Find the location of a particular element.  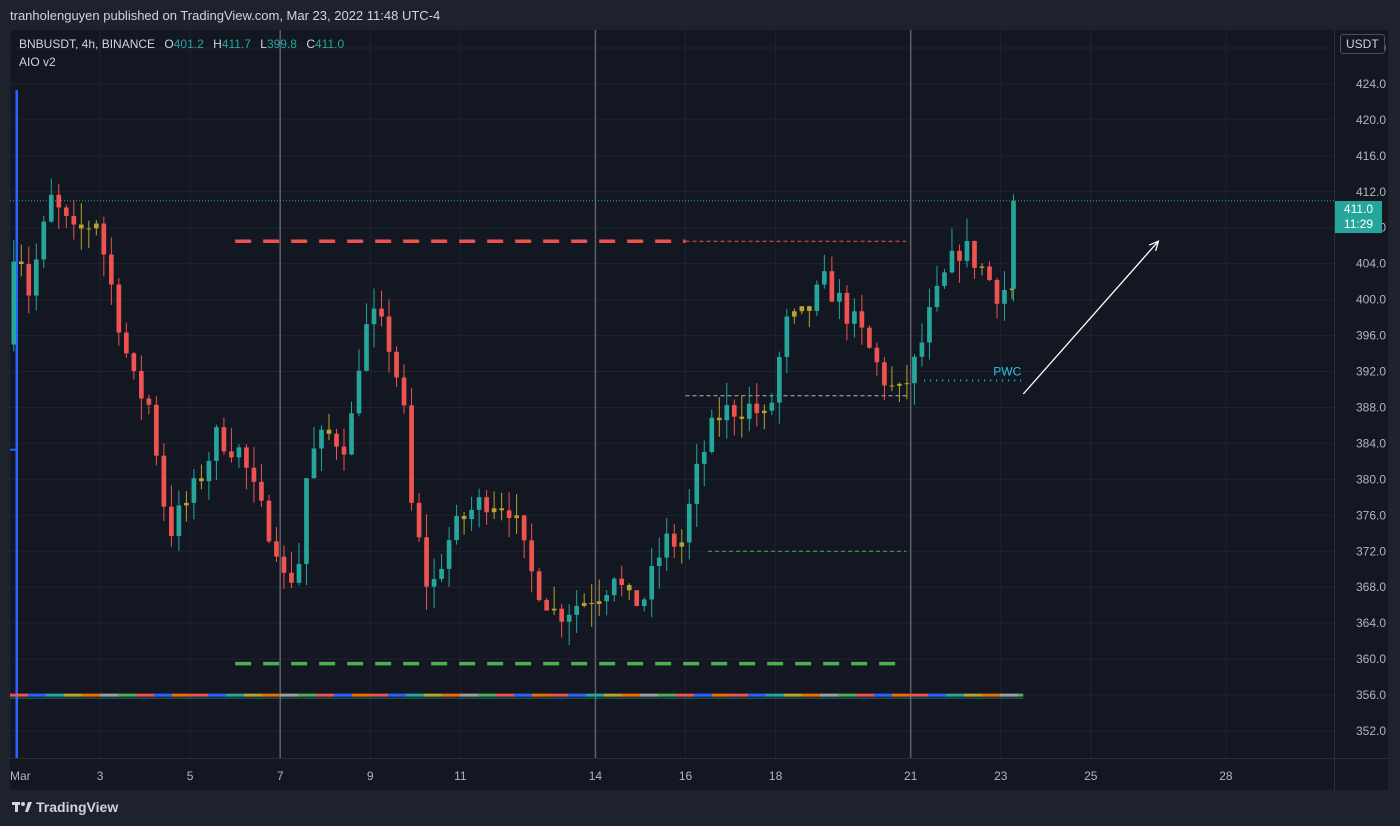

low-value: 399.8 is located at coordinates (281, 44).